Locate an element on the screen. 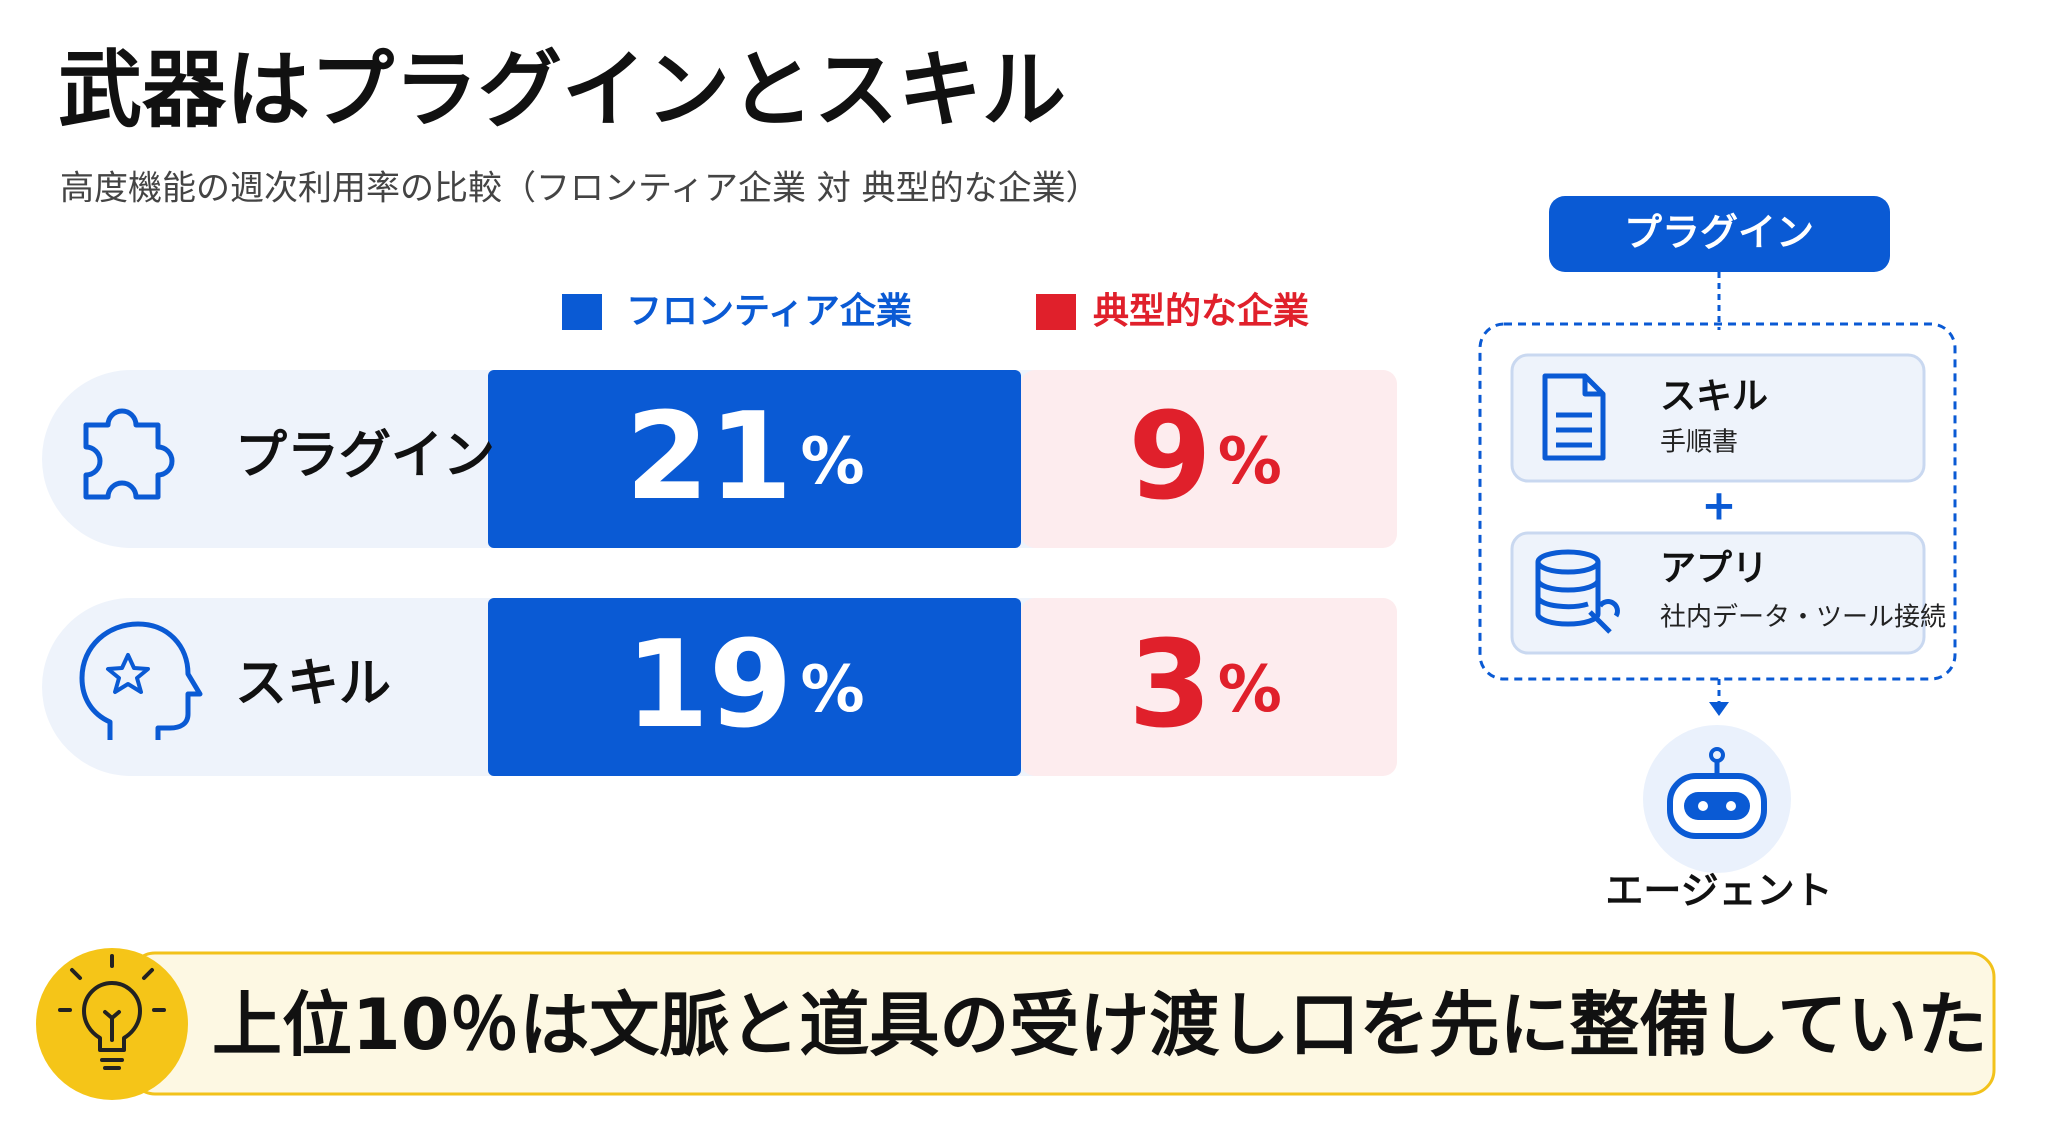 Image resolution: width=2048 pixels, height=1143 pixels. subtitle: 高度機能の週次利用率の比較（フロンティア企業 対 典型的な企業） is located at coordinates (580, 189).